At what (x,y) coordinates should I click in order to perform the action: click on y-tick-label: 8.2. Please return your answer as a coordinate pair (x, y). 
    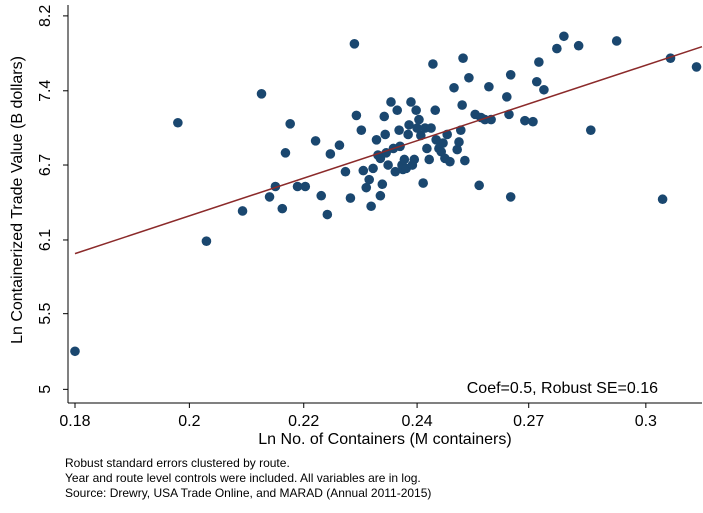
    Looking at the image, I should click on (45, 16).